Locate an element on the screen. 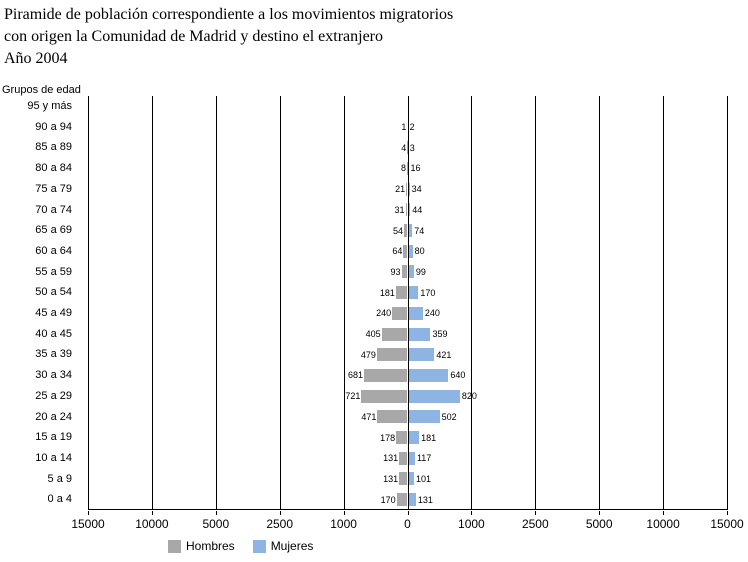  value-label-mujeres: 820 is located at coordinates (469, 396).